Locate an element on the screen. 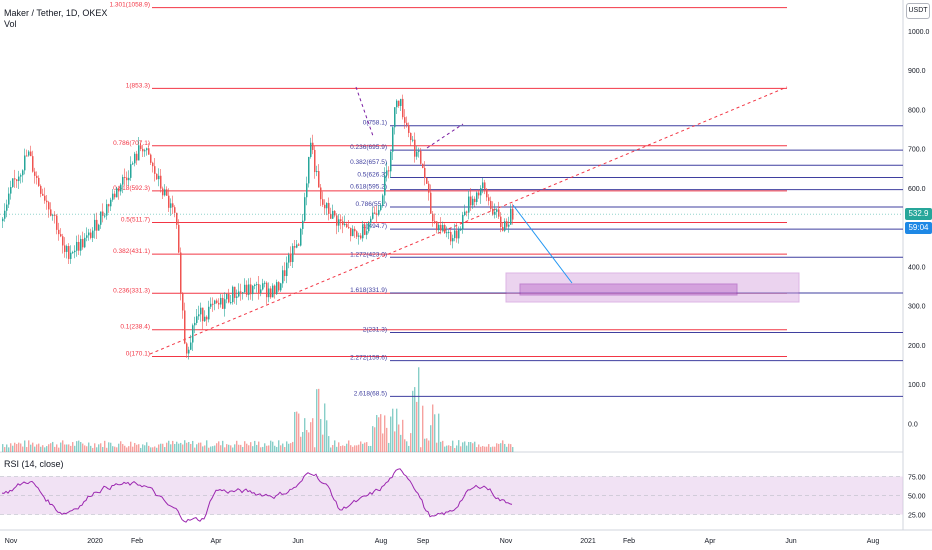 This screenshot has width=932, height=550. fib-left-label: 0.5(511.7) is located at coordinates (135, 219).